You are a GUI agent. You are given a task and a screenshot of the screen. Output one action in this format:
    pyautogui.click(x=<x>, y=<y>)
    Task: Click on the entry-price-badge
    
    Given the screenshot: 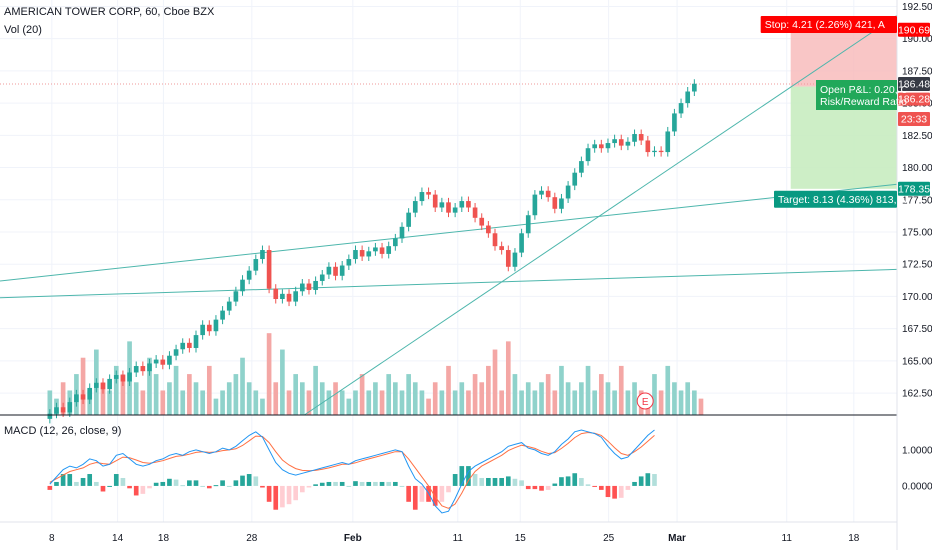 What is the action you would take?
    pyautogui.click(x=914, y=99)
    